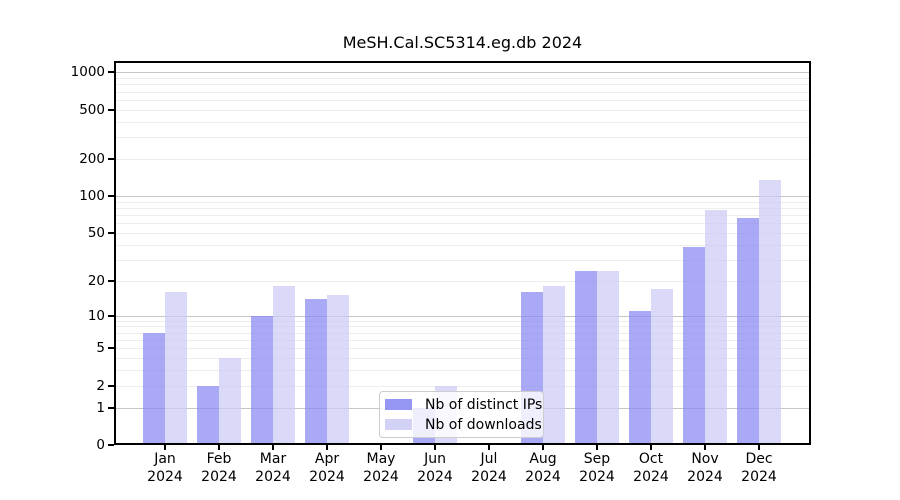 The height and width of the screenshot is (500, 900). Describe the element at coordinates (640, 377) in the screenshot. I see `bar-ips-oct` at that location.